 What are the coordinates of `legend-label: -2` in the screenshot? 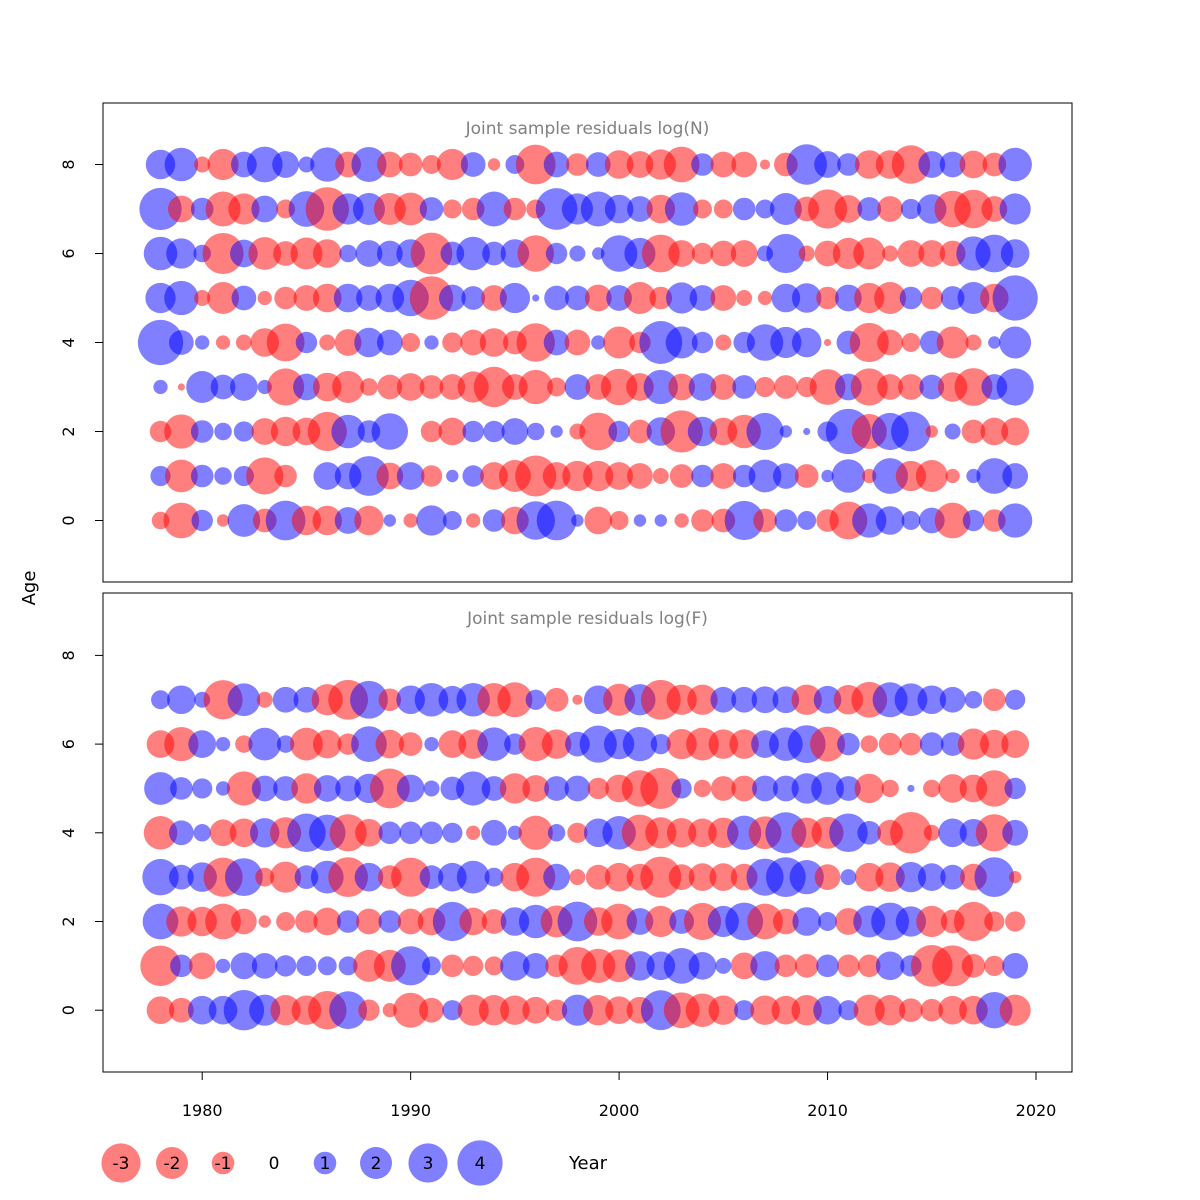 It's located at (172, 1164).